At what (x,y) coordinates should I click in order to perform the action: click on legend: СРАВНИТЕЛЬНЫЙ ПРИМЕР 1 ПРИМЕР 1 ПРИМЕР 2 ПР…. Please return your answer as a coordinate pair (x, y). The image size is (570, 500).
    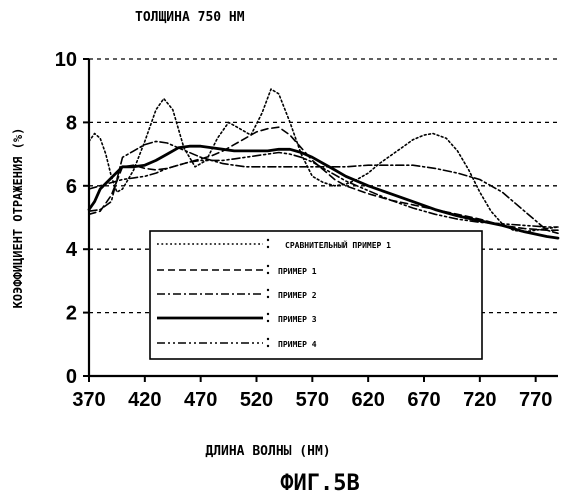
    Looking at the image, I should click on (316, 295).